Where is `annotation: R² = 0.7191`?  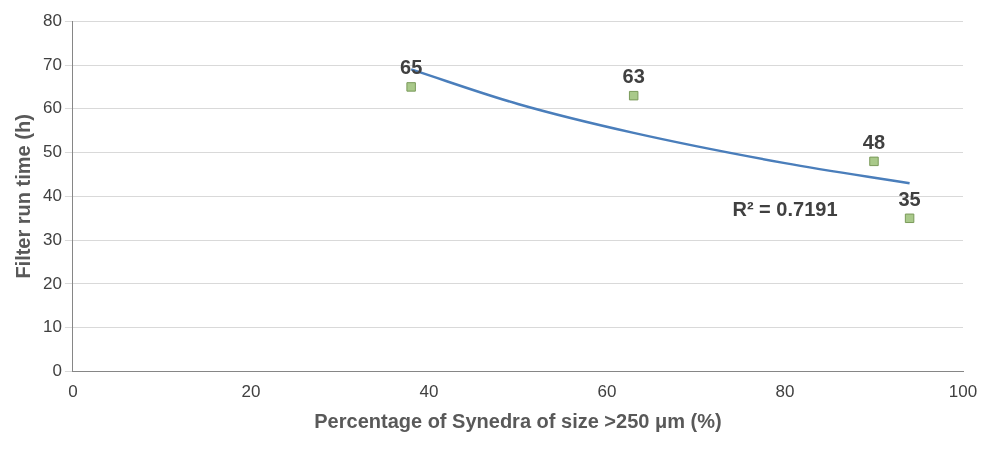 annotation: R² = 0.7191 is located at coordinates (785, 208).